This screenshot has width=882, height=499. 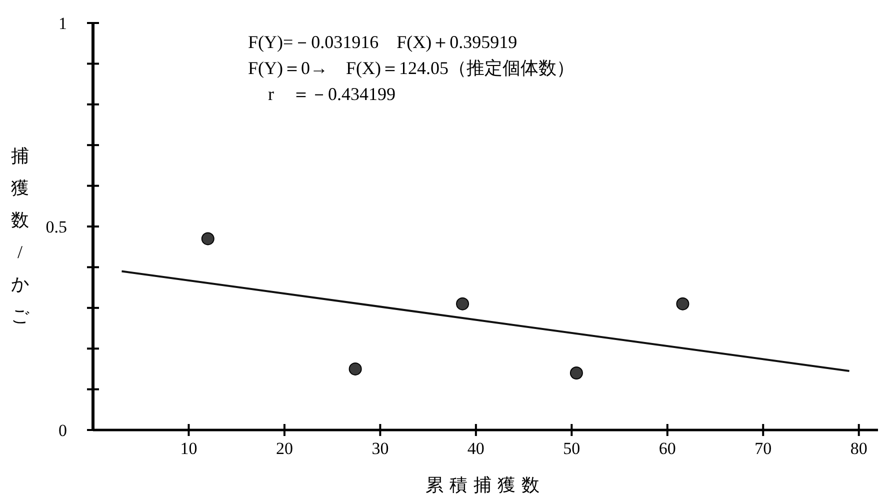 I want to click on annotation: r ＝－0.434199, so click(x=332, y=94).